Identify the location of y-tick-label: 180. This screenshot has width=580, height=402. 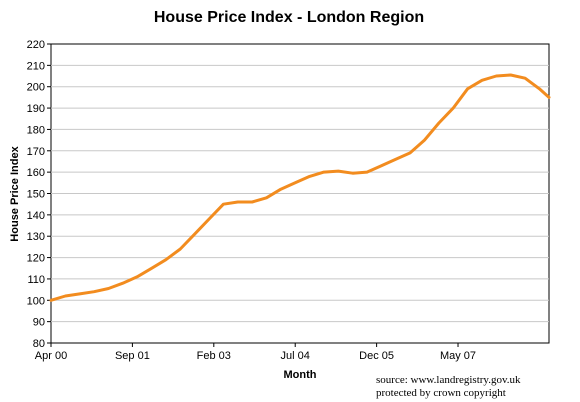
(36, 130).